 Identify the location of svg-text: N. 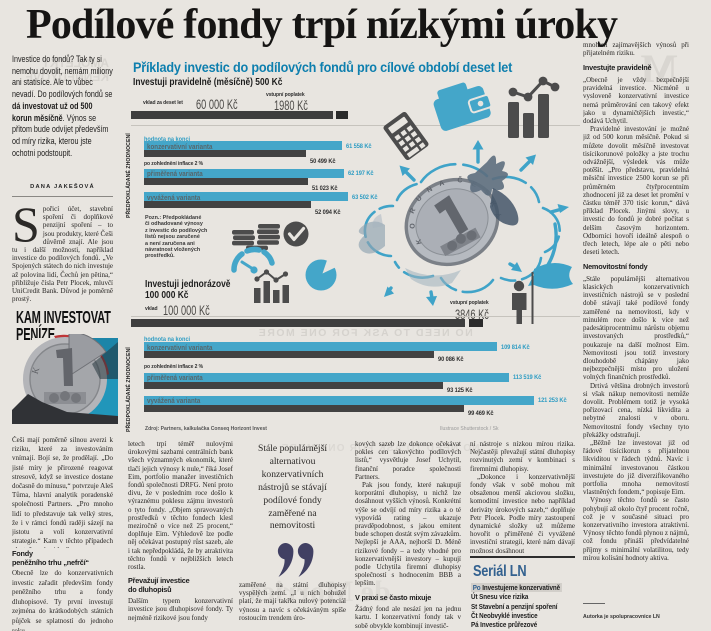
(430, 190).